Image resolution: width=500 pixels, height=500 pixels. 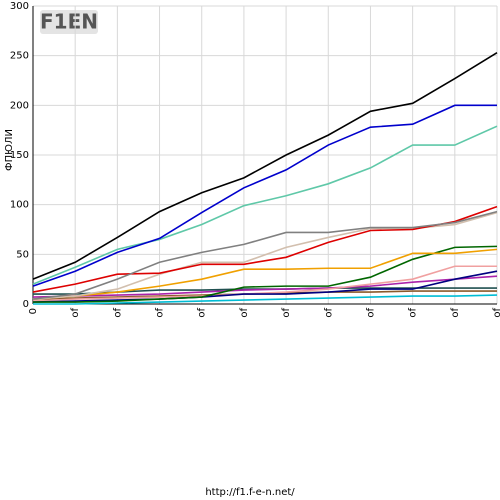 What do you see at coordinates (19, 155) in the screenshot?
I see `y-tick-label: 150` at bounding box center [19, 155].